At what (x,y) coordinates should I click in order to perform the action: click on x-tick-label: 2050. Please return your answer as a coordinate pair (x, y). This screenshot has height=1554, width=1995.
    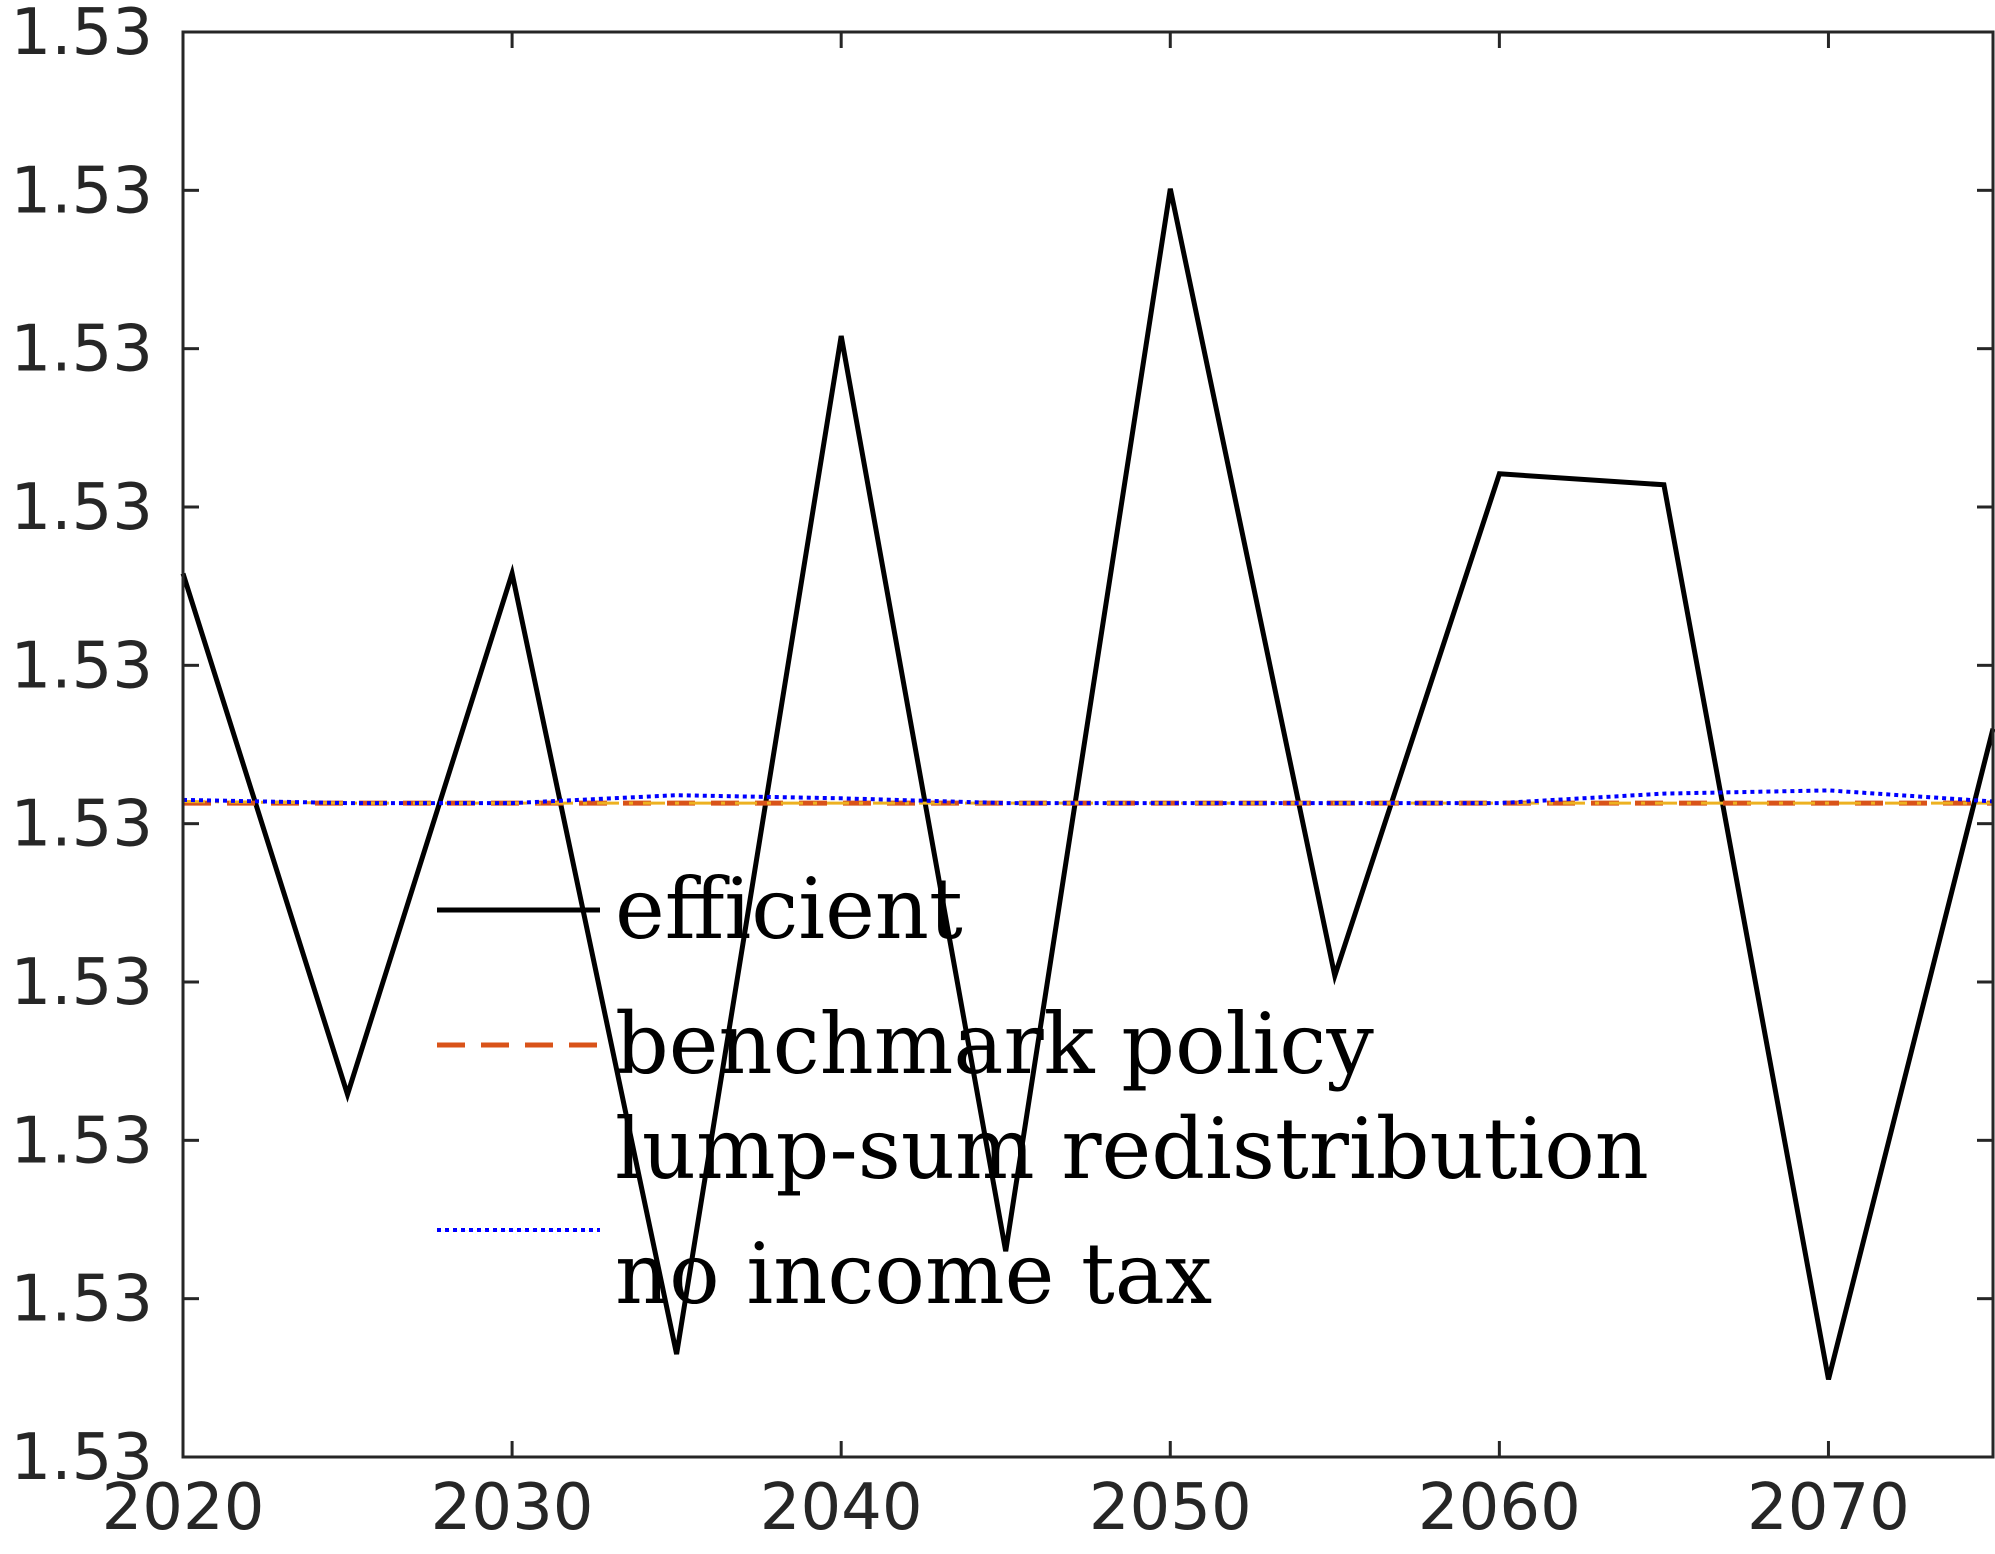
    Looking at the image, I should click on (1170, 1508).